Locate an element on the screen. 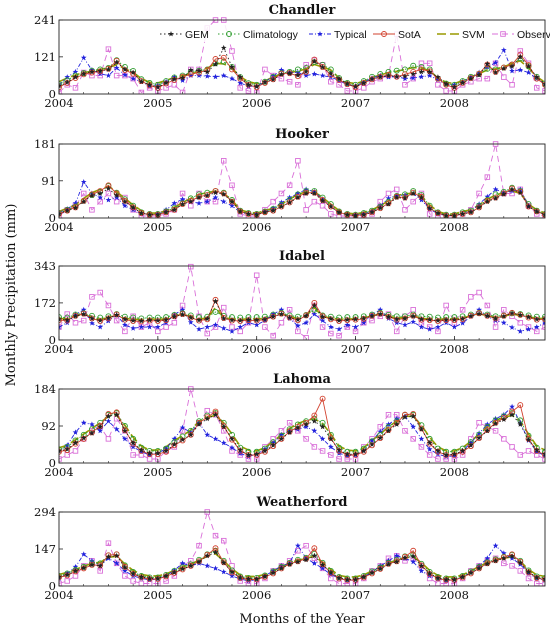 The image size is (550, 630). legend-marker is located at coordinates (171, 34).